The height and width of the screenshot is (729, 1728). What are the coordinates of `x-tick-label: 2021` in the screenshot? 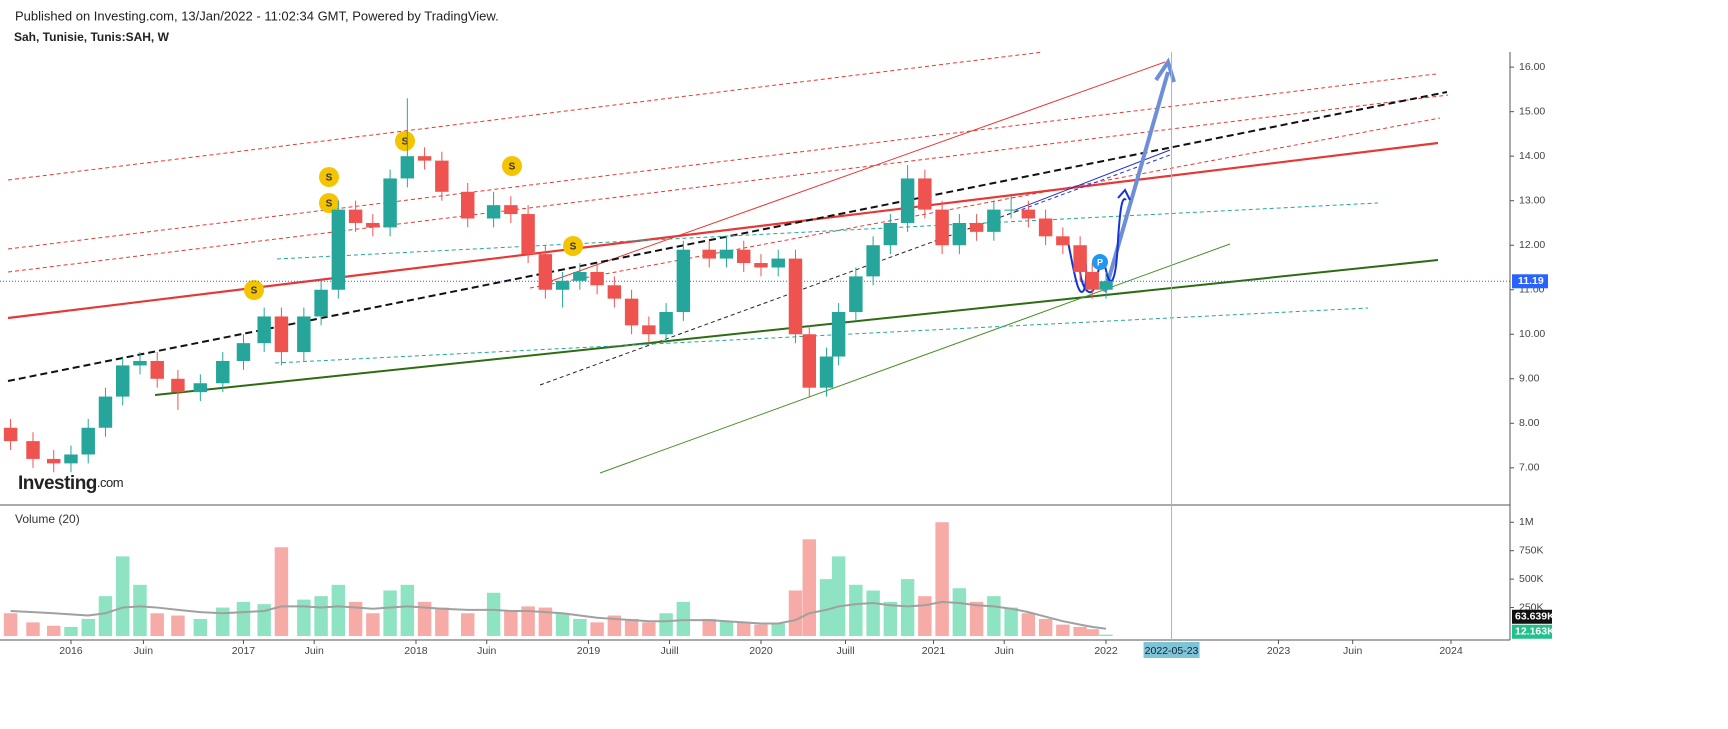 It's located at (934, 651).